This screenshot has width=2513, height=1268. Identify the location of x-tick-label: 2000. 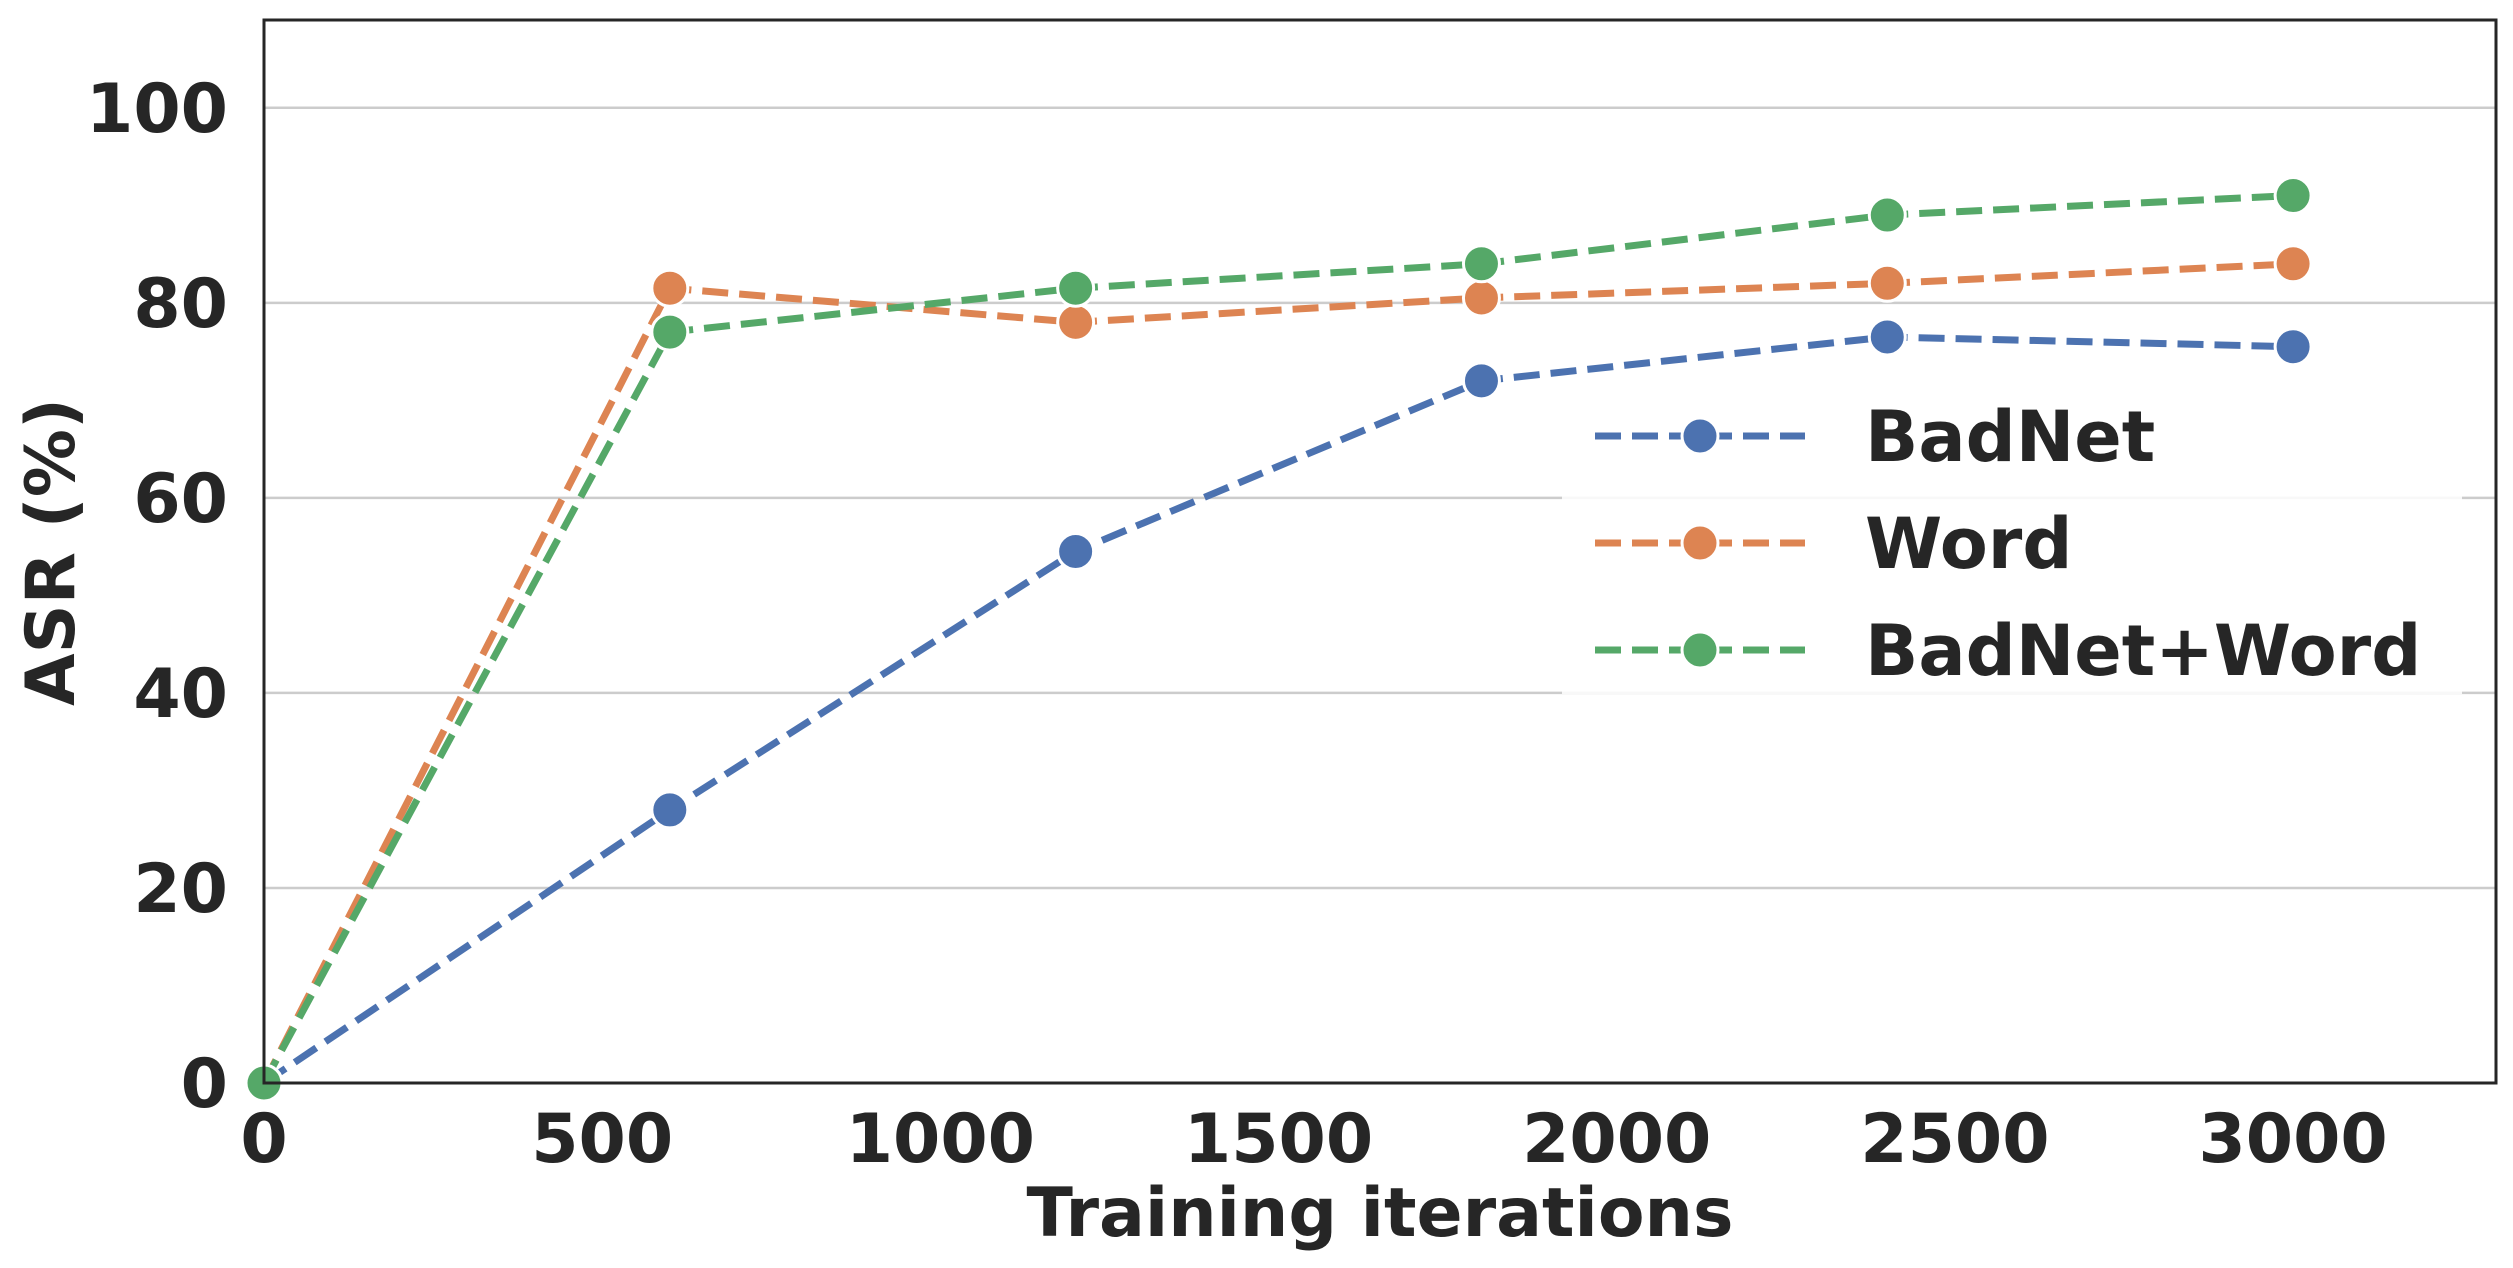
(1616, 1139).